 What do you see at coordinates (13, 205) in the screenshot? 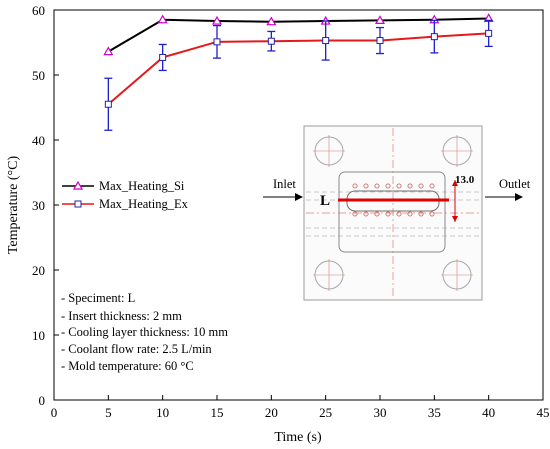
I see `y-axis-title: Temperature (°C)` at bounding box center [13, 205].